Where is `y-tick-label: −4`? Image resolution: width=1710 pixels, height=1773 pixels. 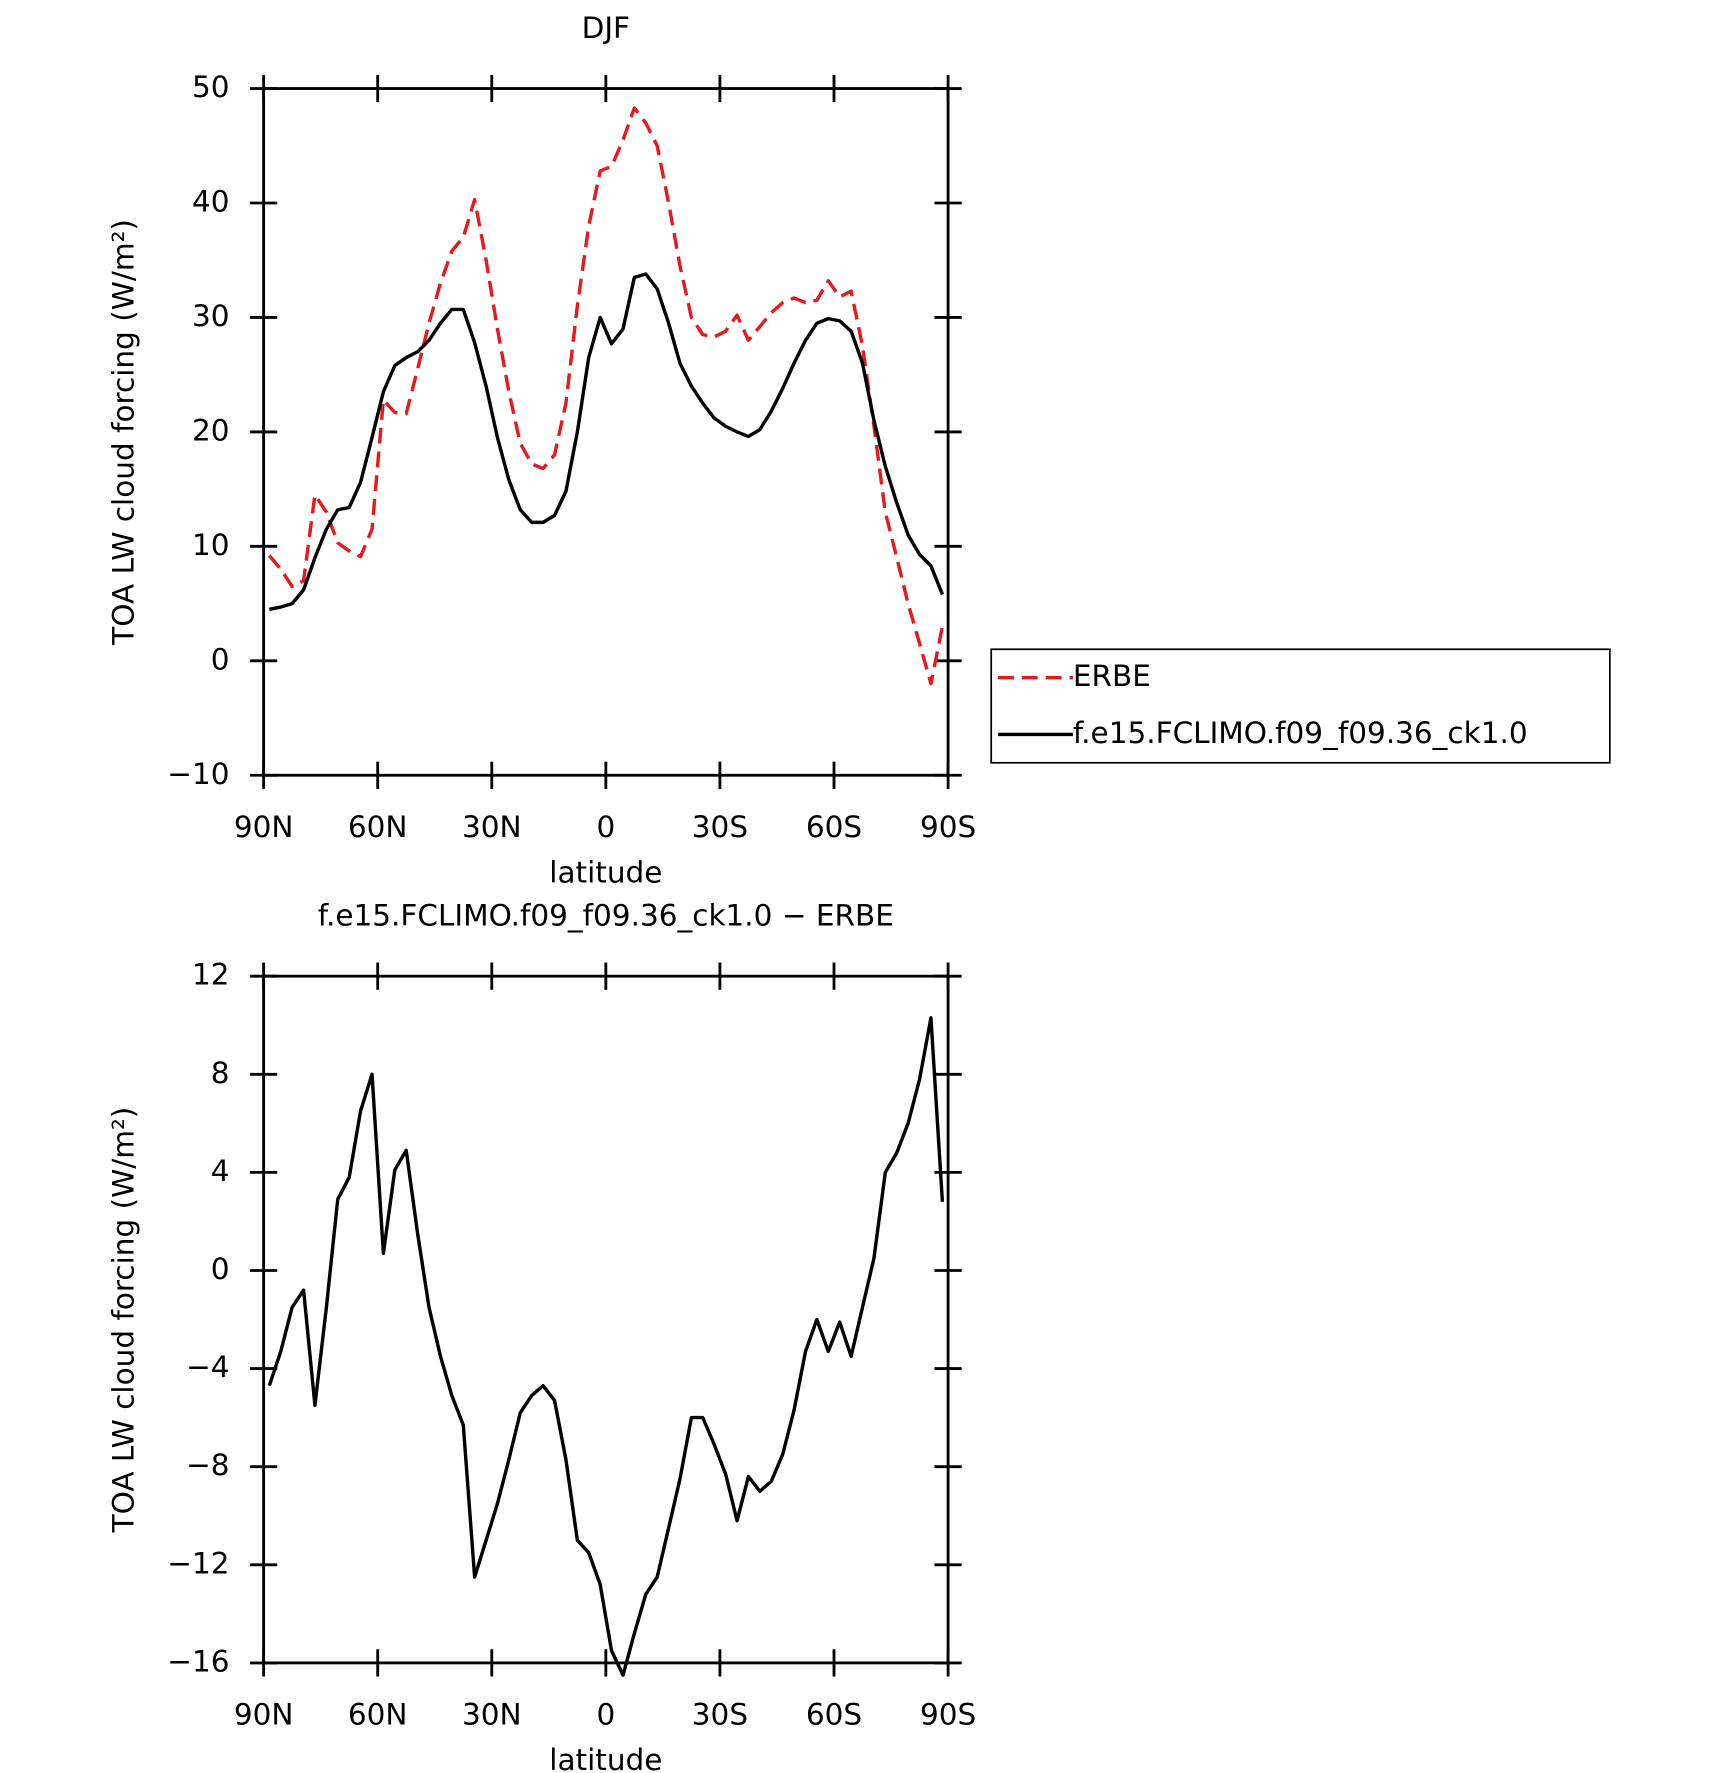
y-tick-label: −4 is located at coordinates (208, 1367).